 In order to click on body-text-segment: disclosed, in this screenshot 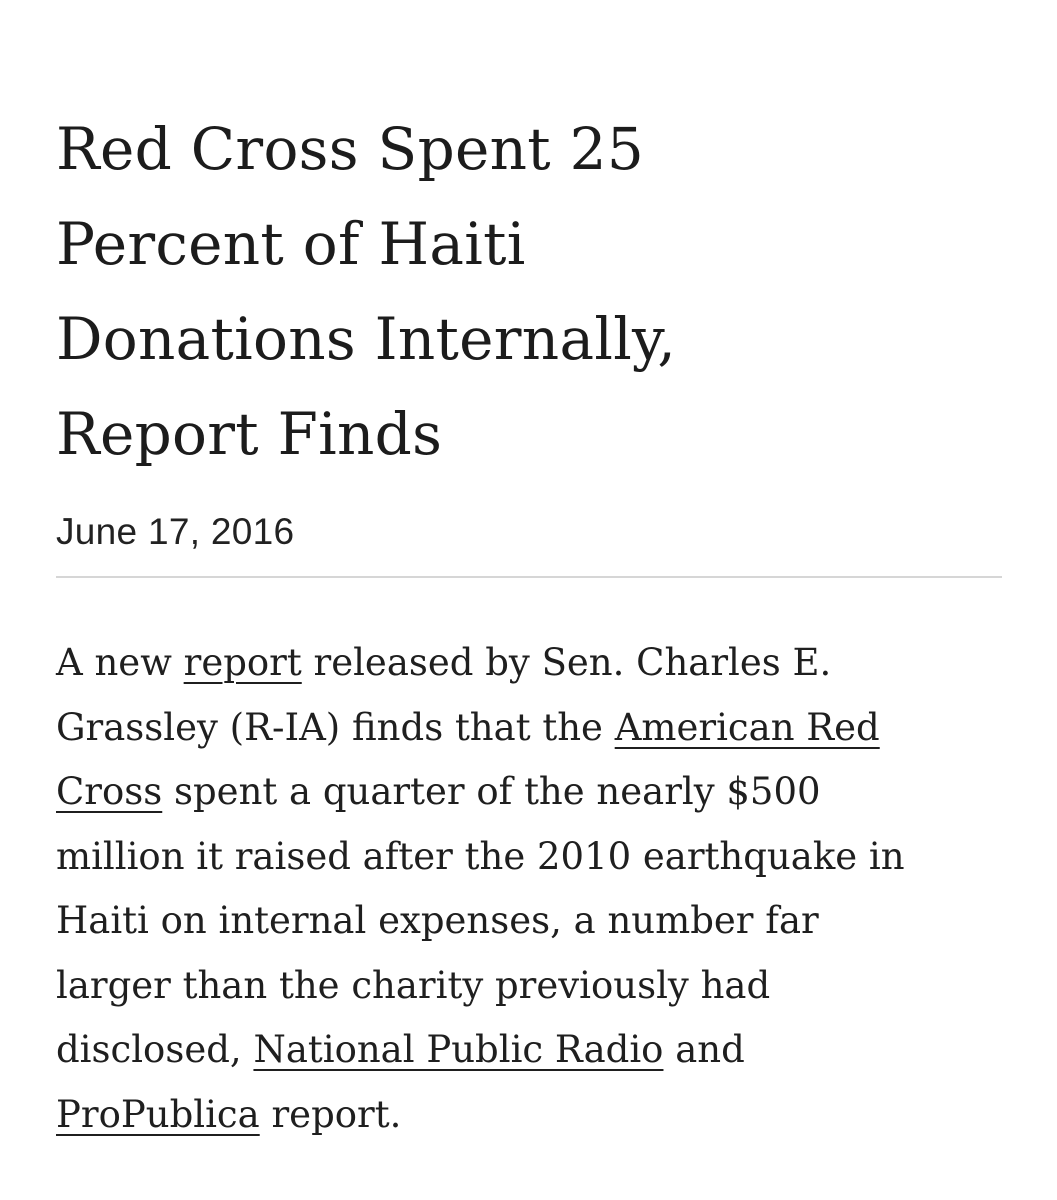, I will do `click(155, 1049)`.